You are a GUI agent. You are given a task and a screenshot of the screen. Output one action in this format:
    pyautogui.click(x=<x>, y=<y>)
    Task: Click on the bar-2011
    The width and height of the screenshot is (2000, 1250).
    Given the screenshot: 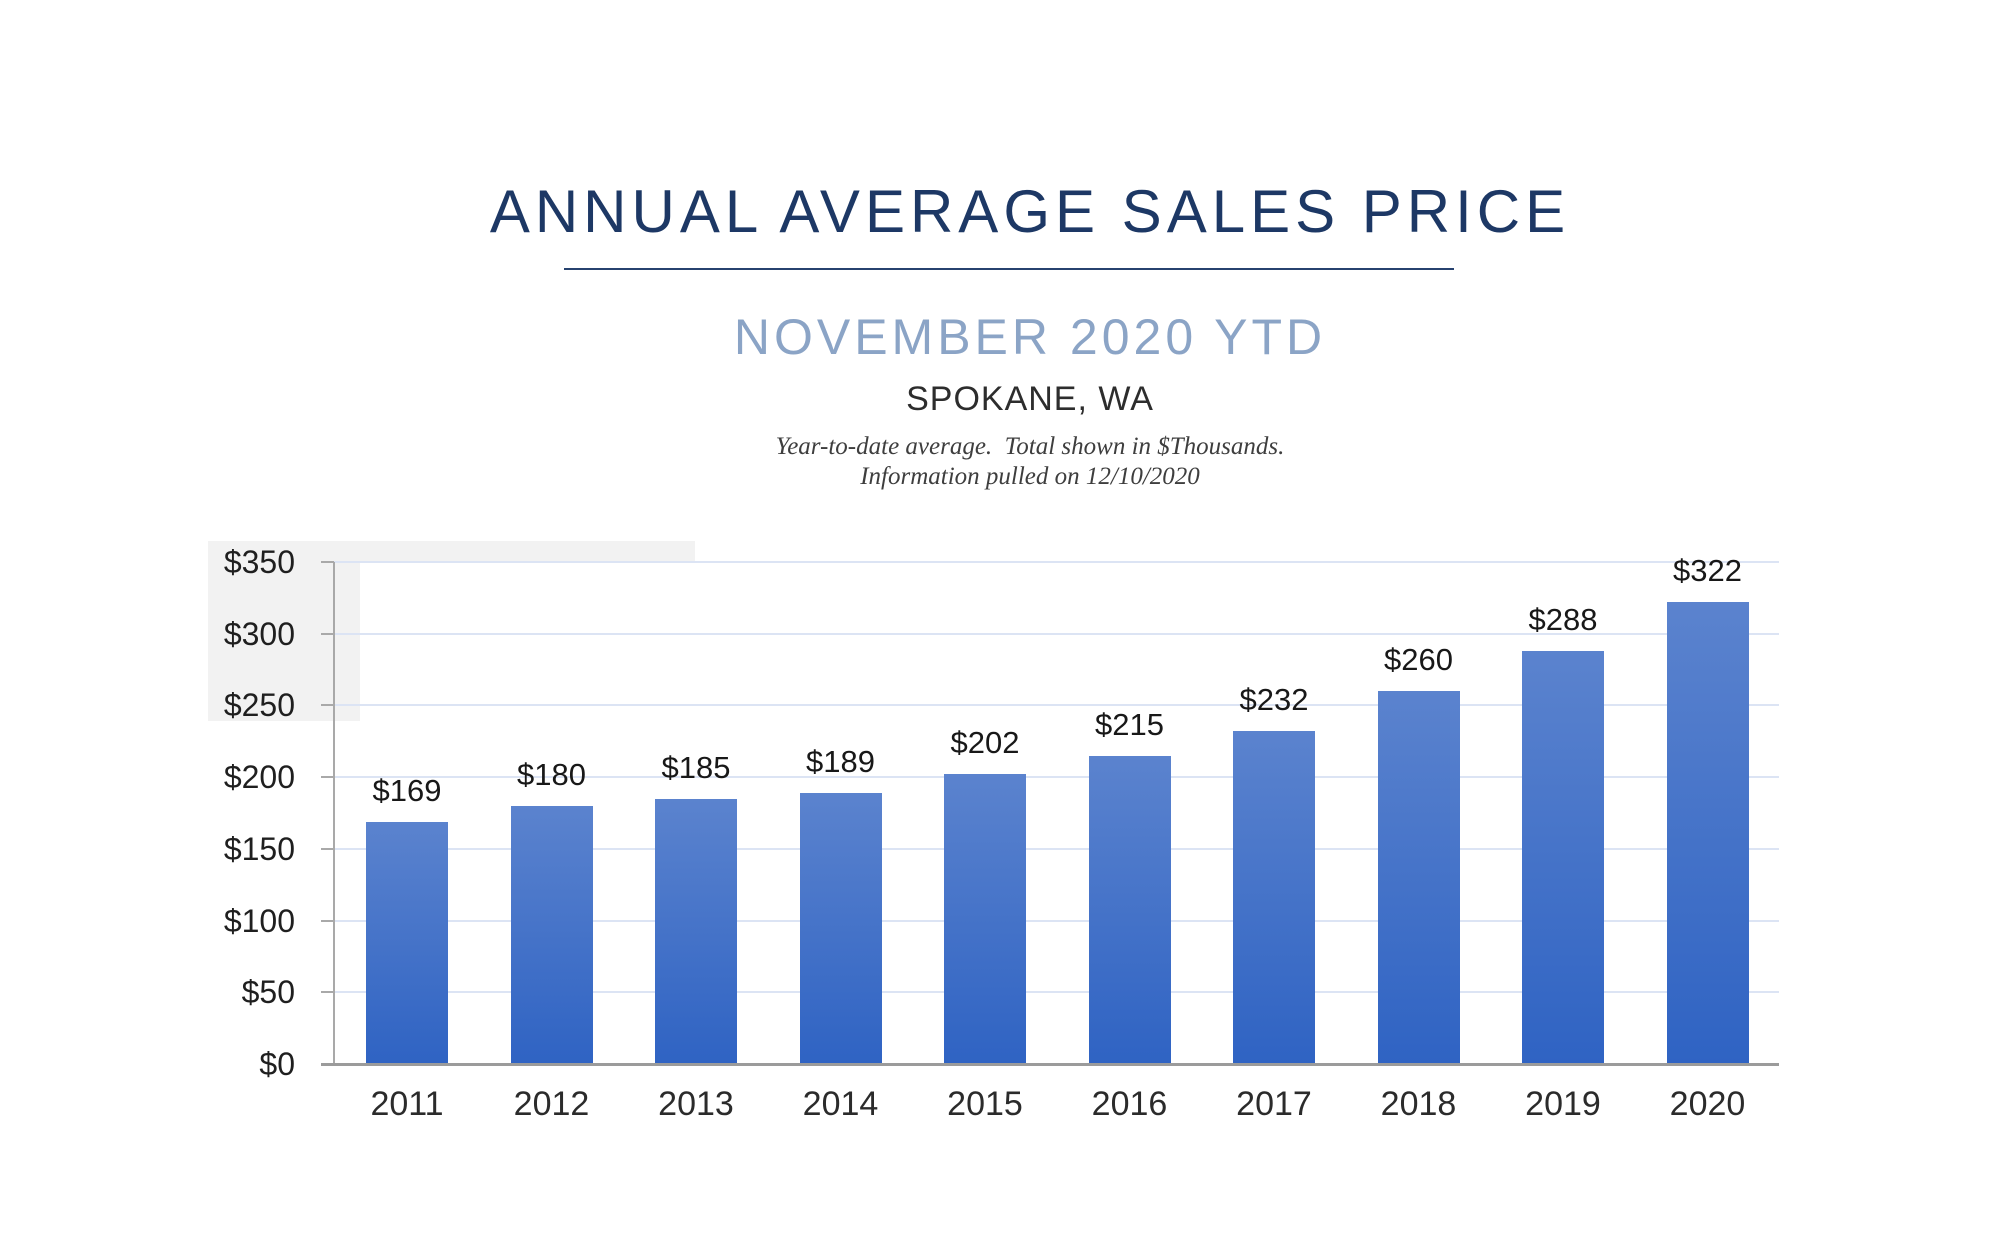 What is the action you would take?
    pyautogui.click(x=407, y=942)
    